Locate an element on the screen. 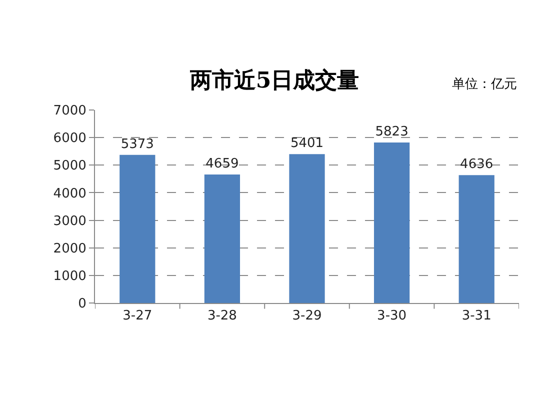  data-label: 5373 is located at coordinates (137, 144).